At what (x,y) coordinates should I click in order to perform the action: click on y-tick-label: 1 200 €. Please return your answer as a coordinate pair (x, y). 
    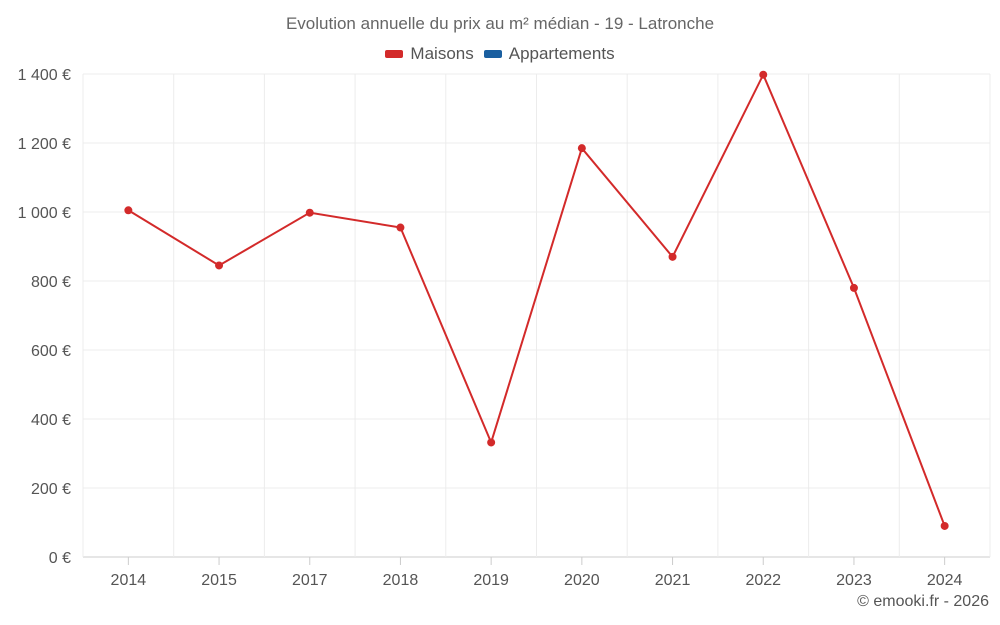
    Looking at the image, I should click on (44, 144).